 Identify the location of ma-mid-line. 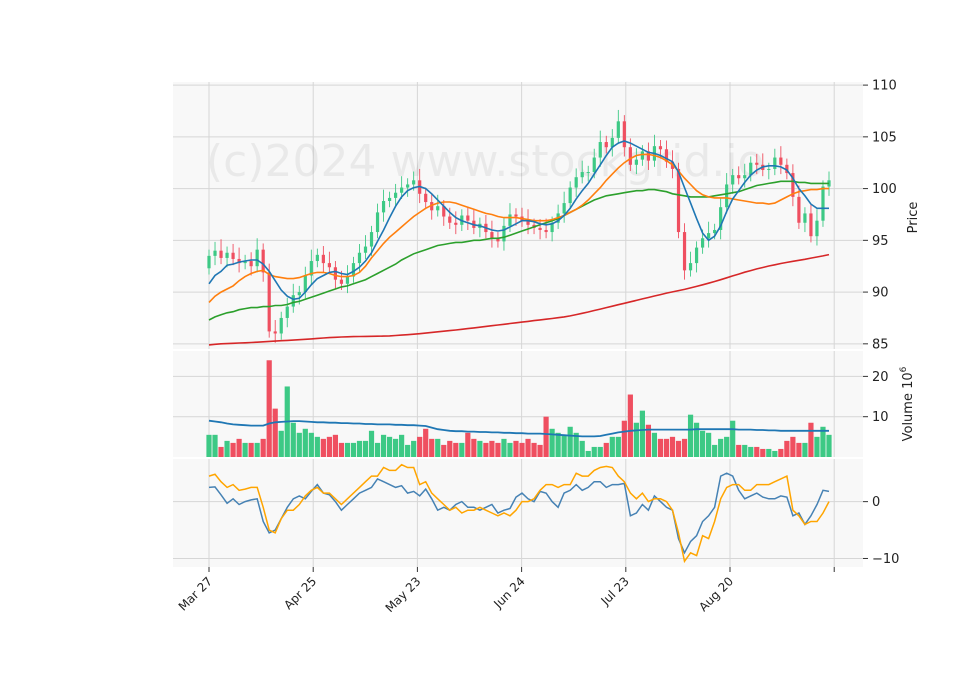
(518, 228).